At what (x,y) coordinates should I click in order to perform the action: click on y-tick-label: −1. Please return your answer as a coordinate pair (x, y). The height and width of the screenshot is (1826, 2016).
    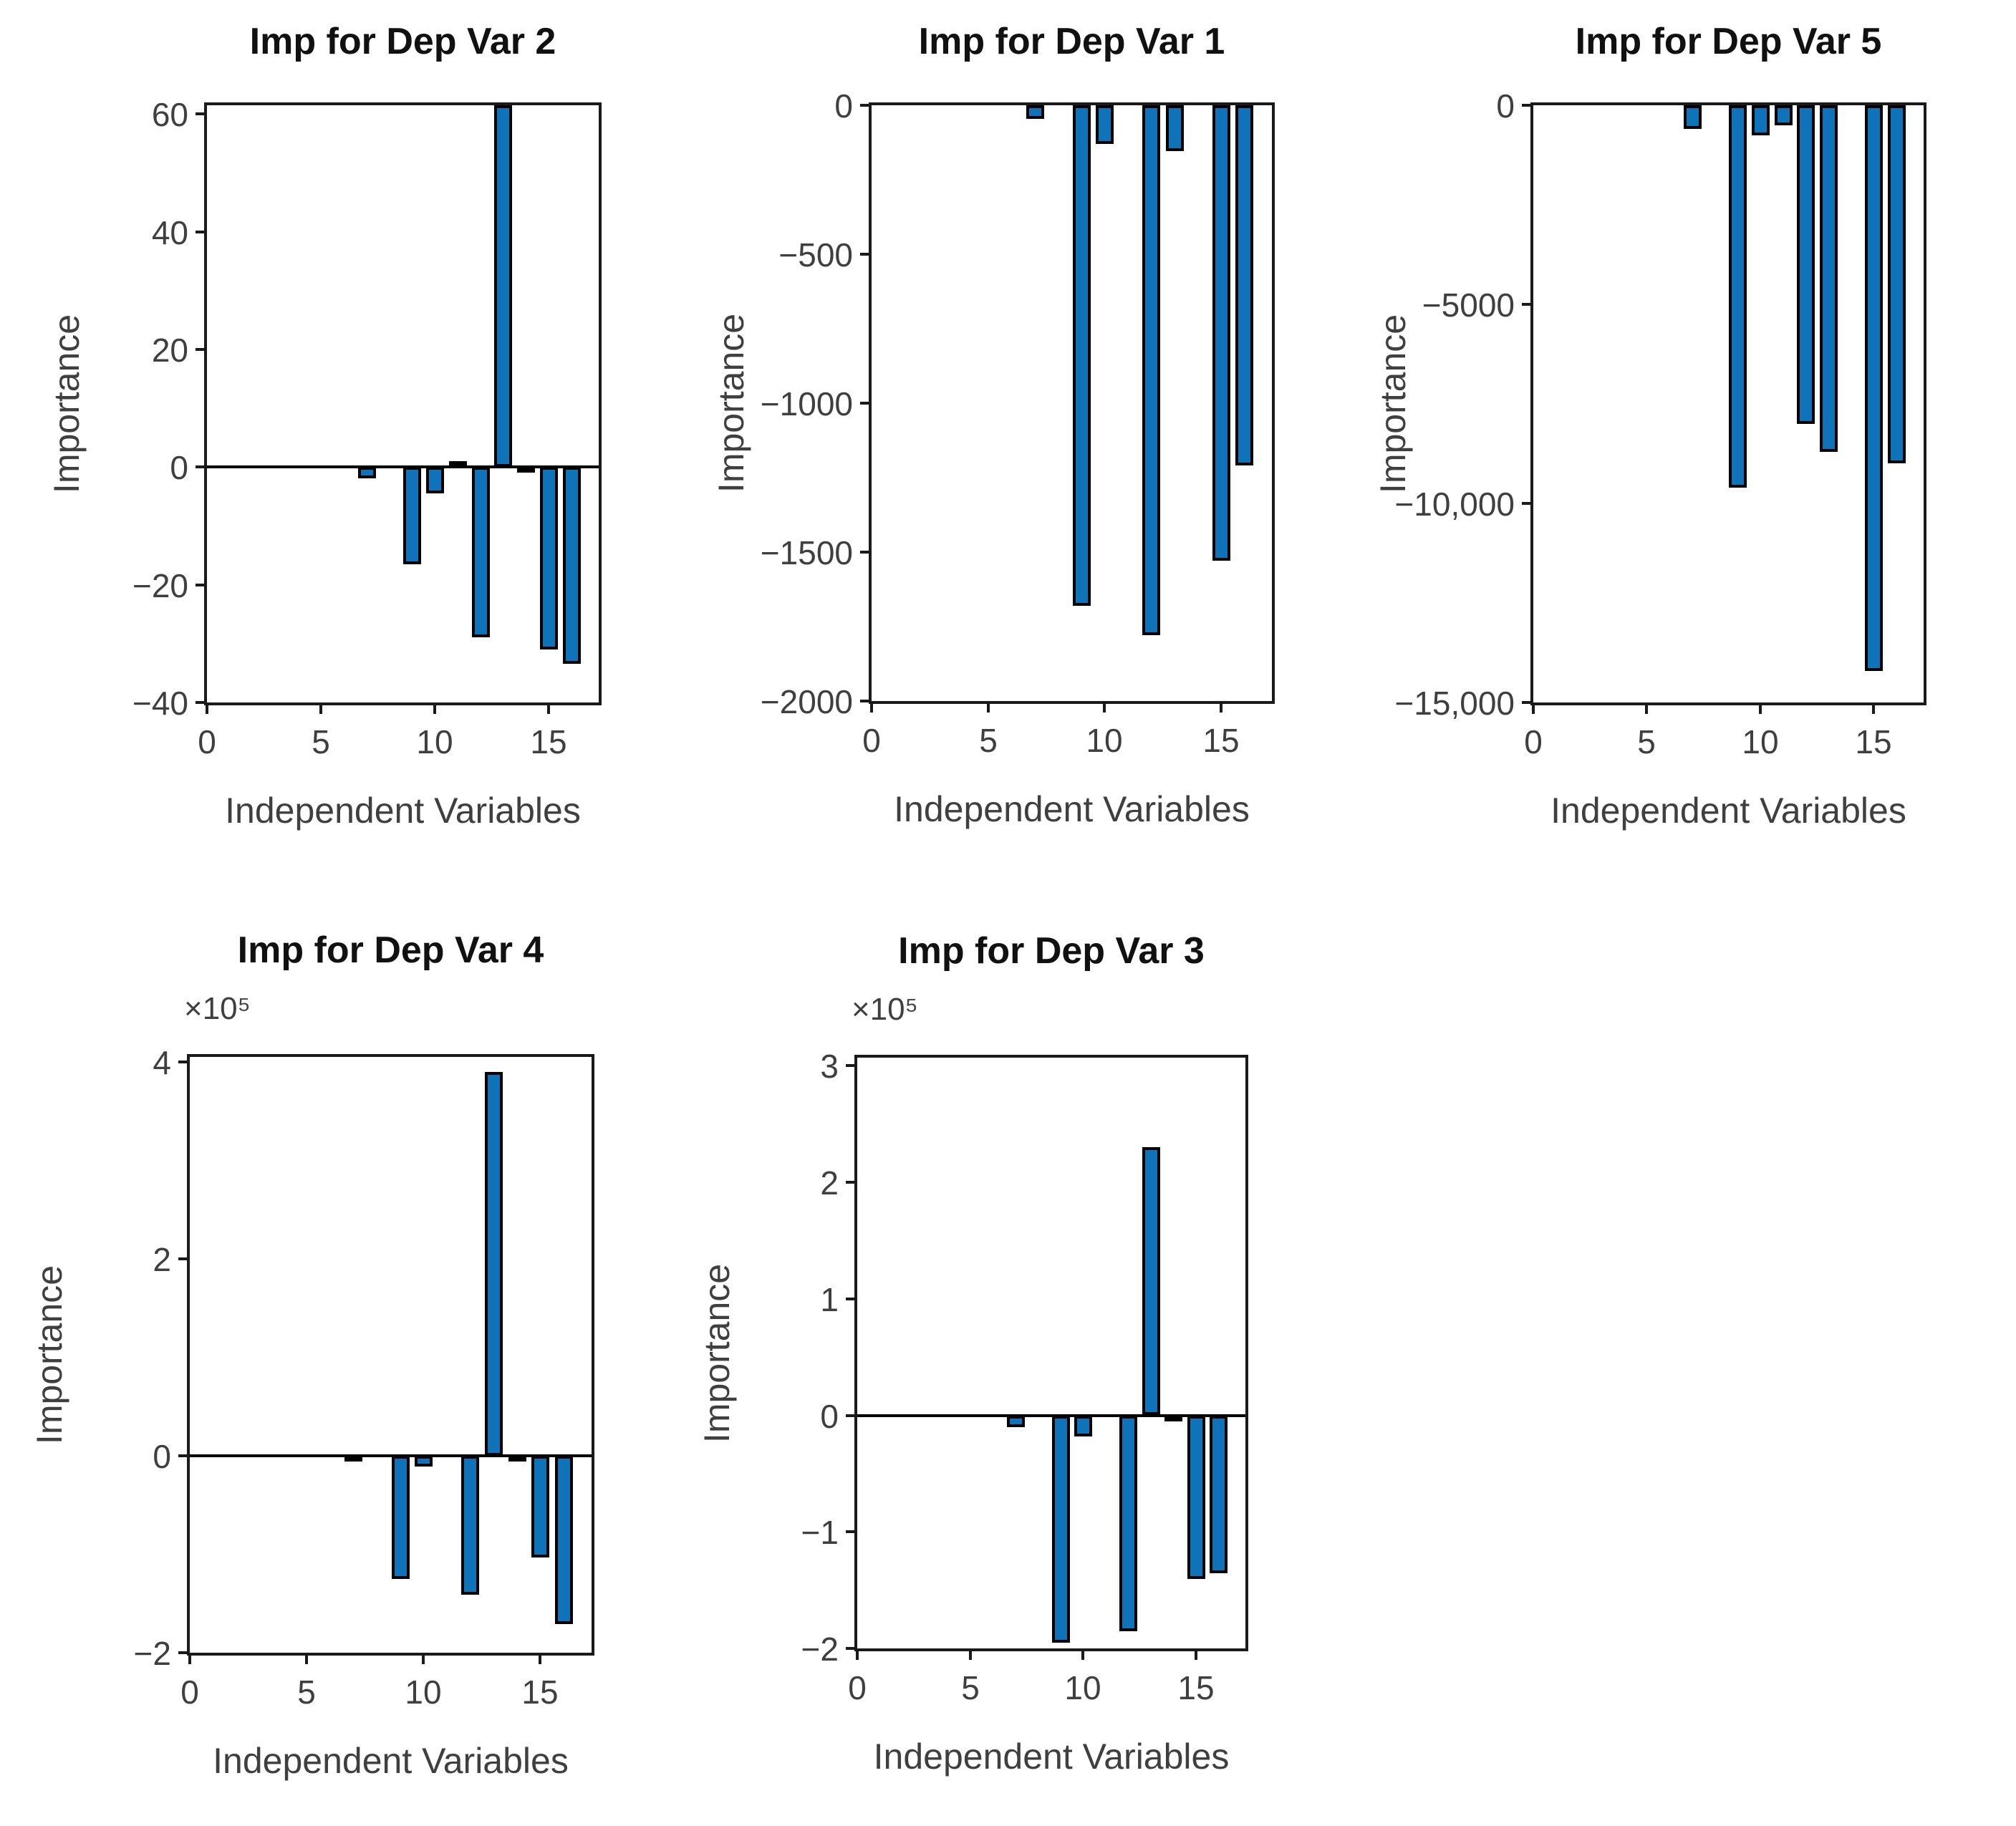
    Looking at the image, I should click on (820, 1533).